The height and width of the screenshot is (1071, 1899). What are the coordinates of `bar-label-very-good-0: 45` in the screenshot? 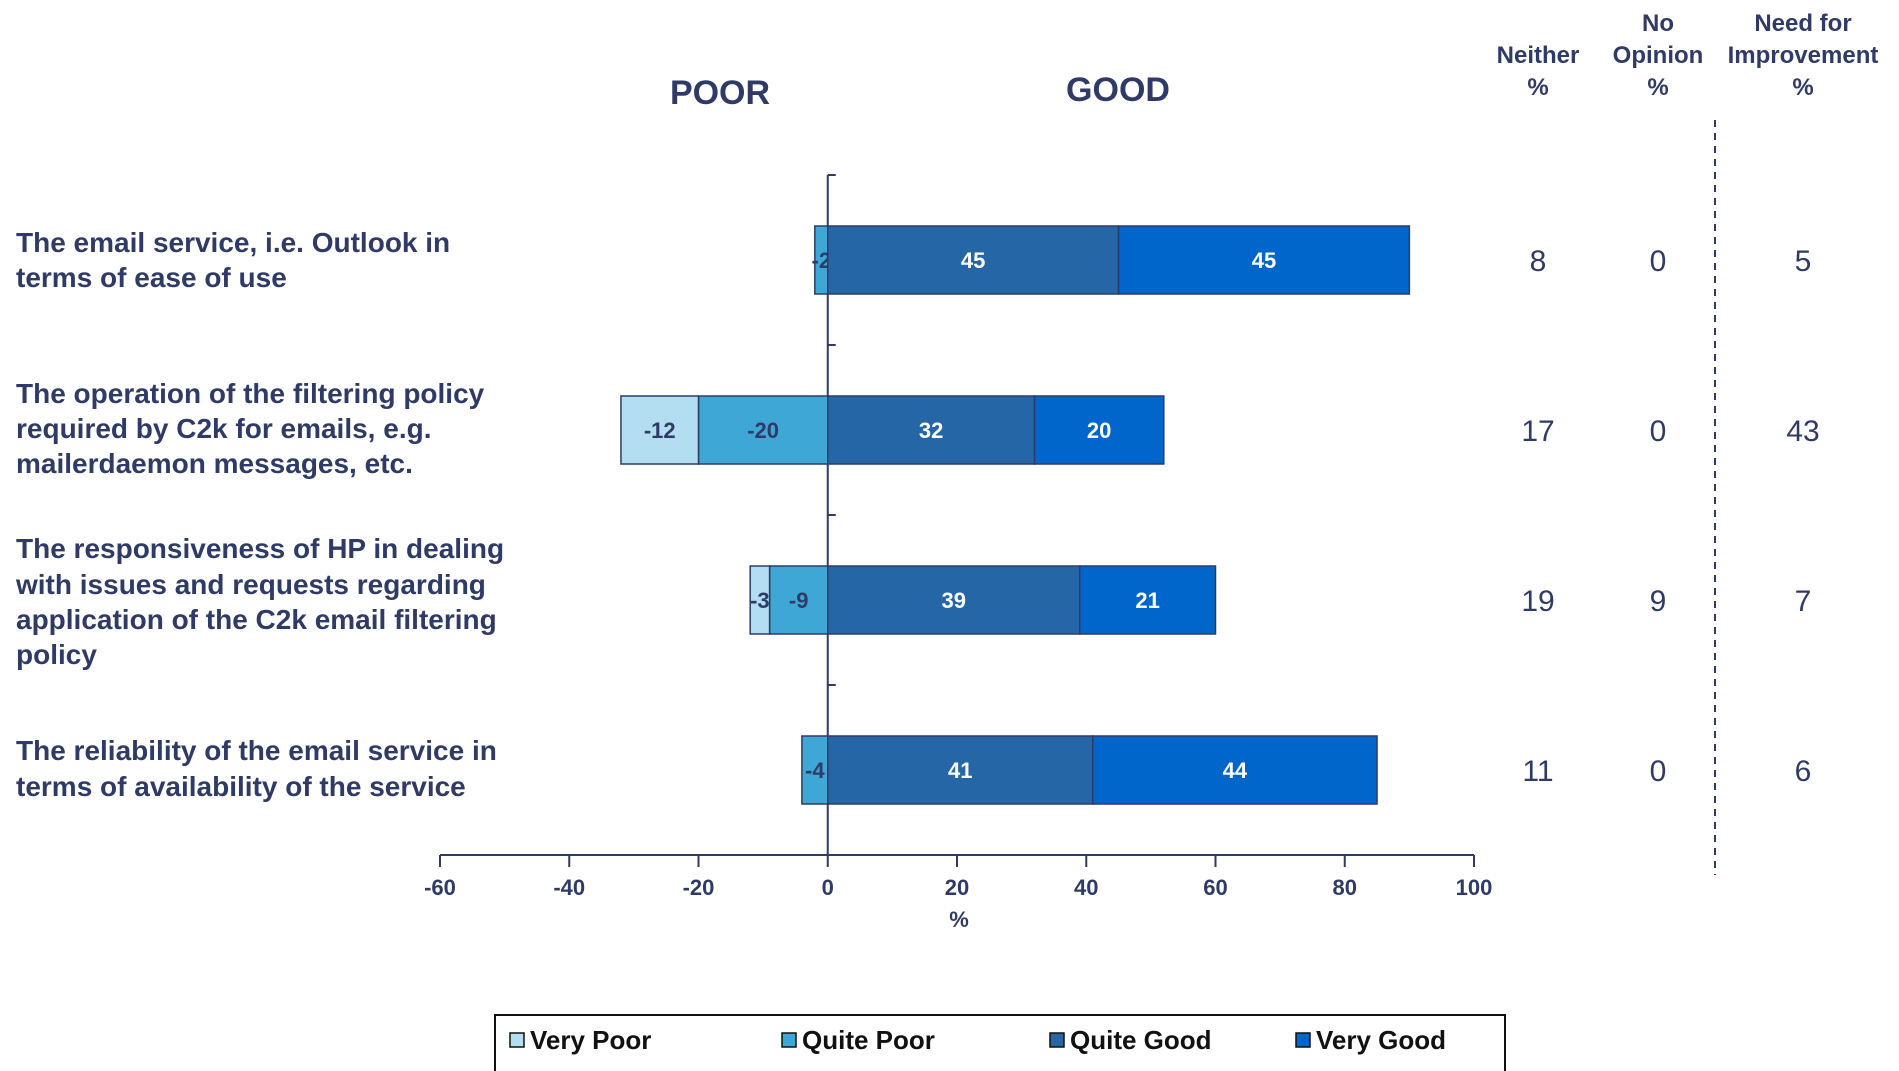 It's located at (1264, 260).